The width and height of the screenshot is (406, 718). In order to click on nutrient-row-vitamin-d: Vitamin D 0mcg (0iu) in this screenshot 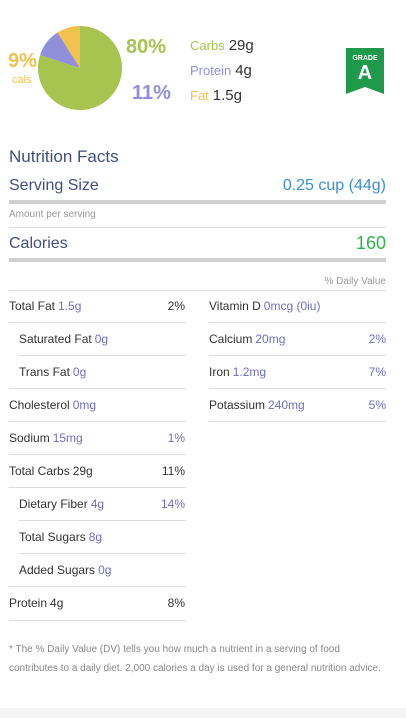, I will do `click(297, 306)`.